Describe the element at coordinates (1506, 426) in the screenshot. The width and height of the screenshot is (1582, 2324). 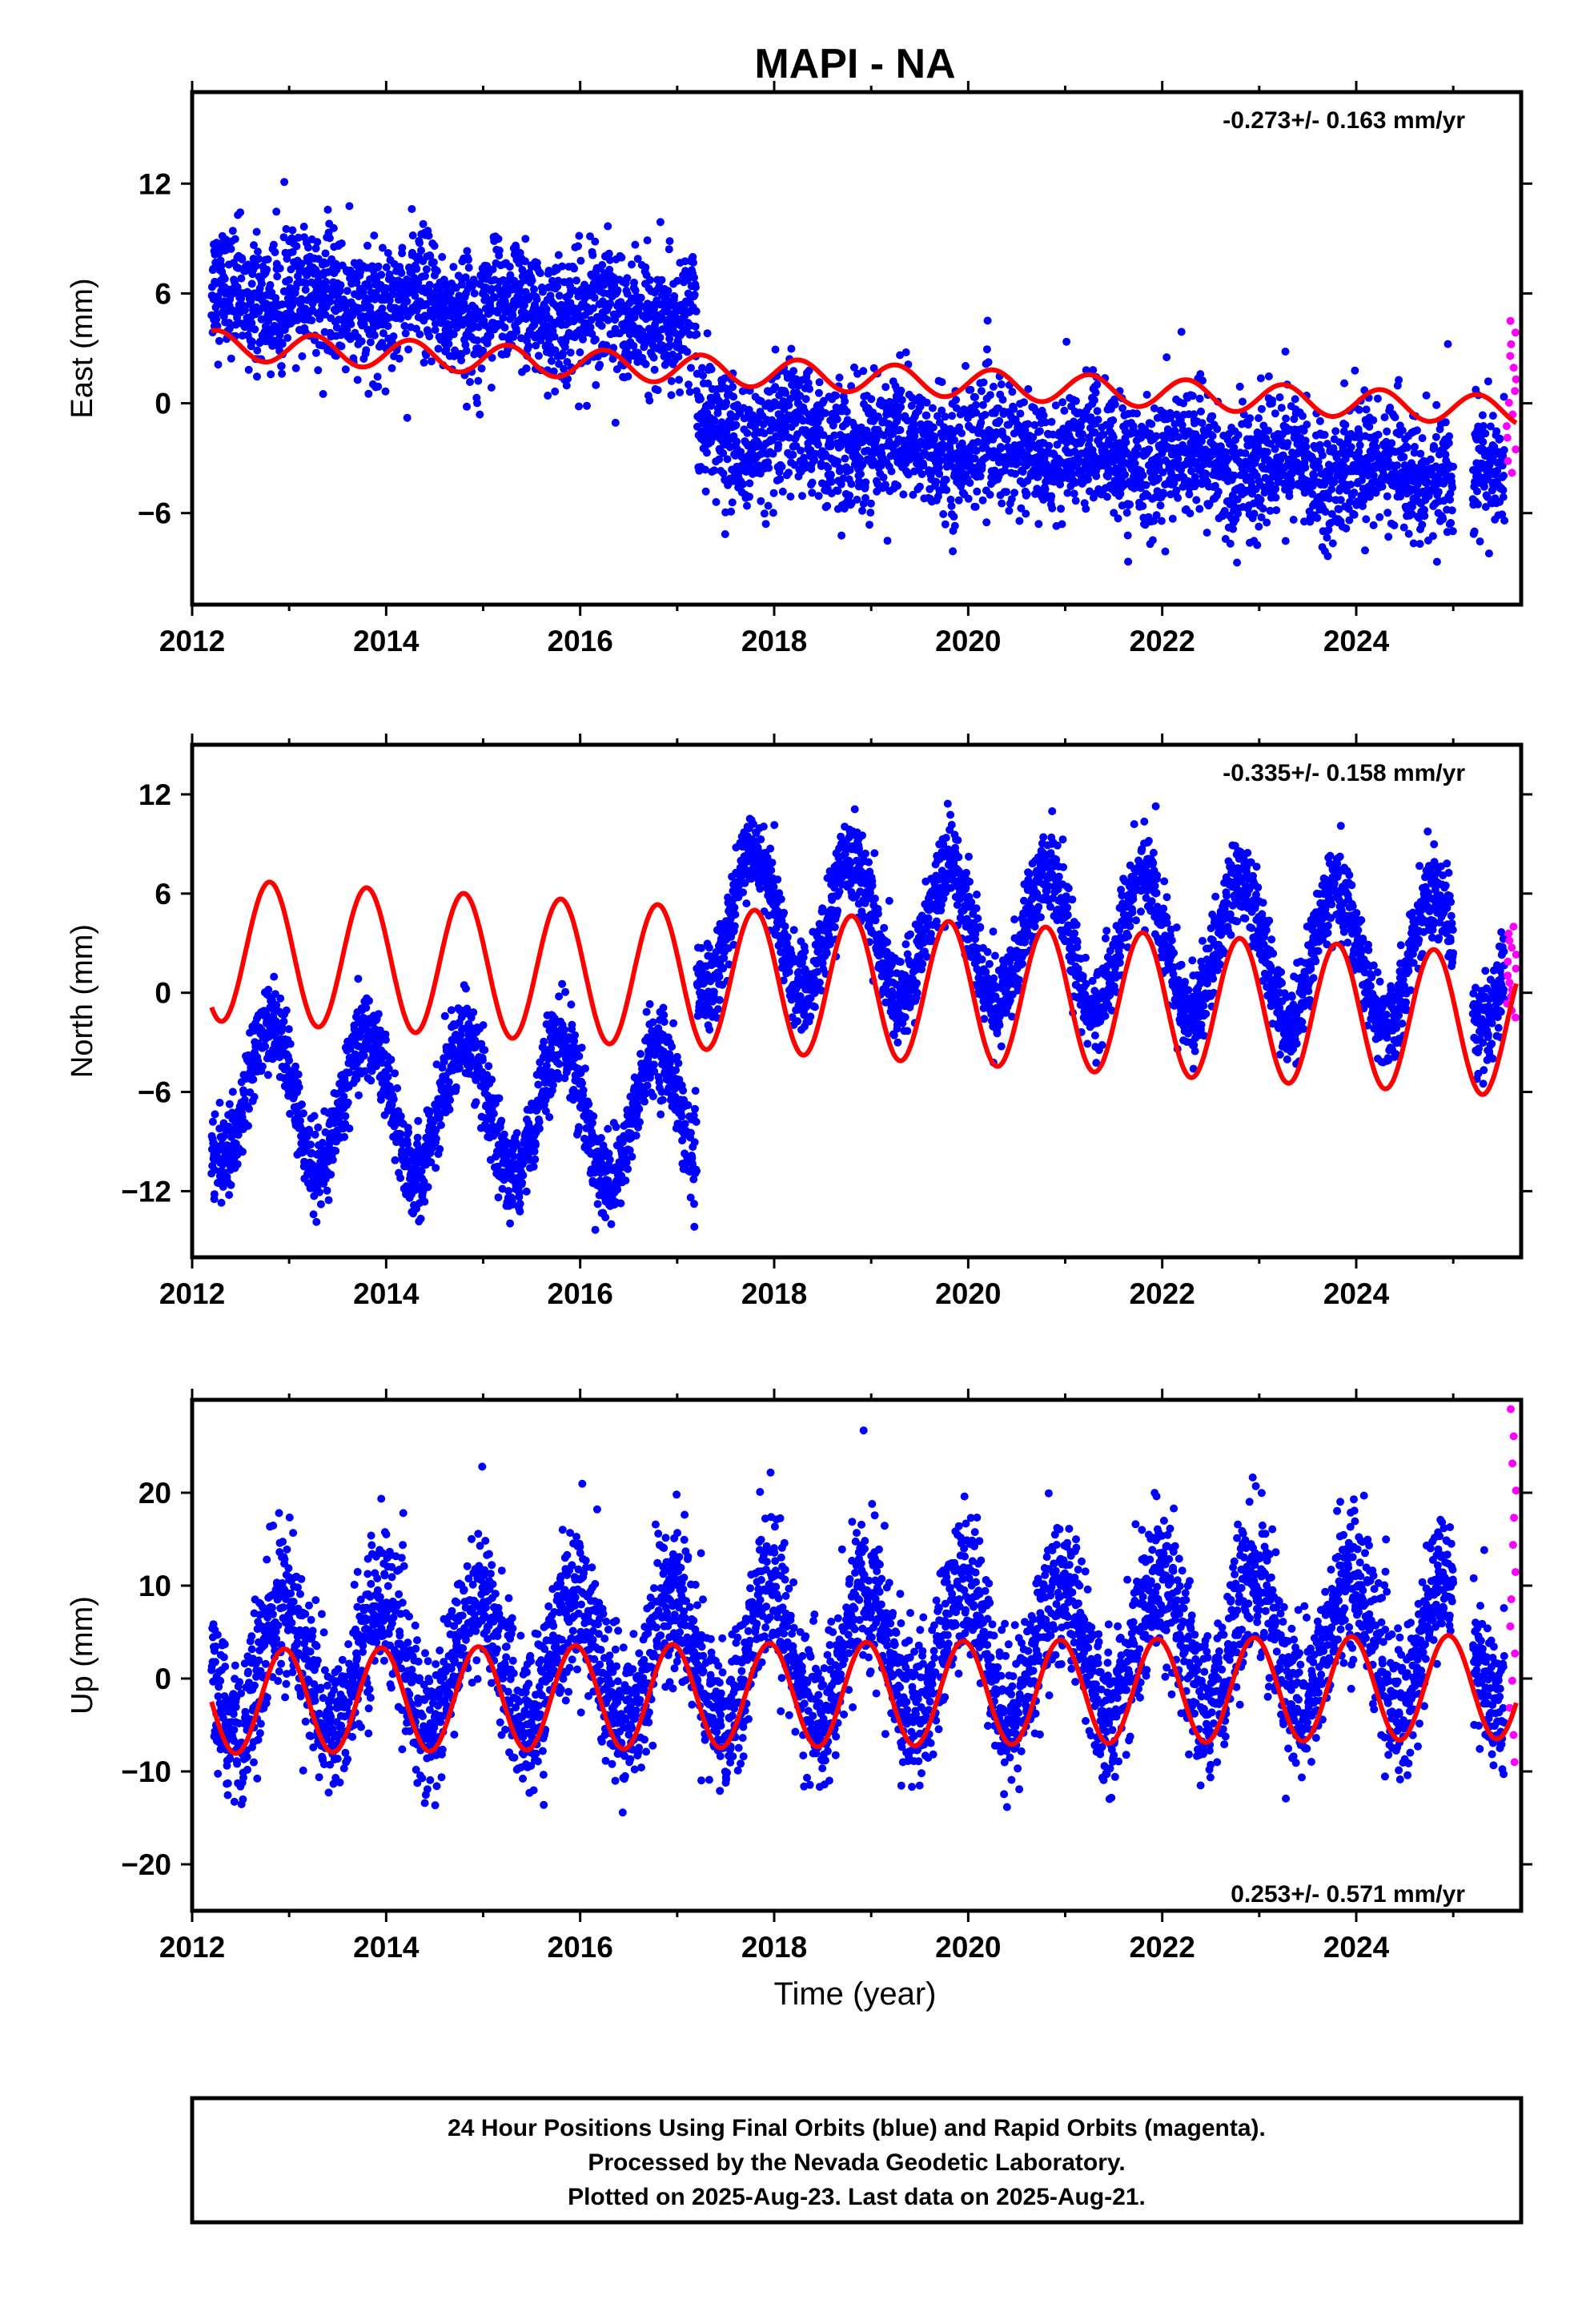
I see `east-rapid-point` at that location.